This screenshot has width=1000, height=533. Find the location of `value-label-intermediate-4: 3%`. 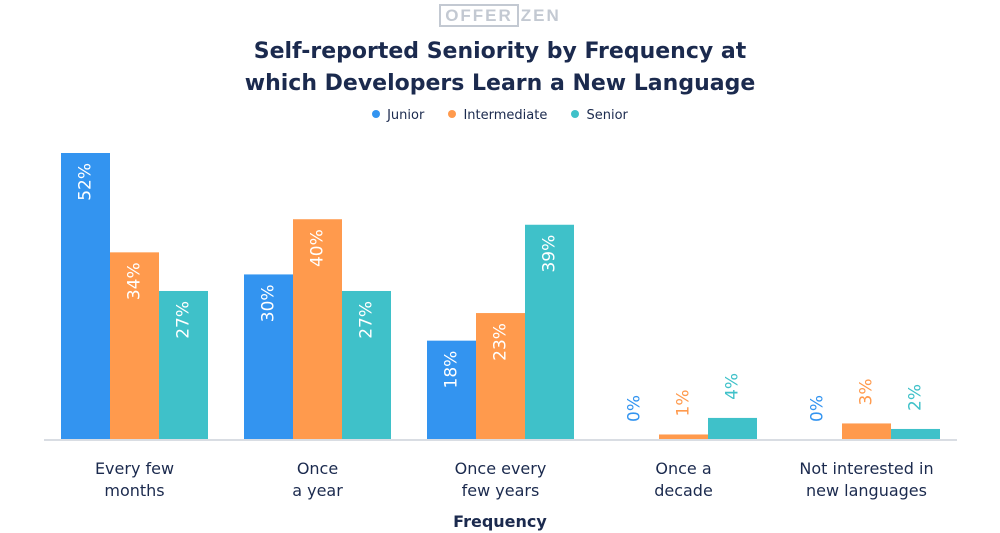

value-label-intermediate-4: 3% is located at coordinates (867, 391).